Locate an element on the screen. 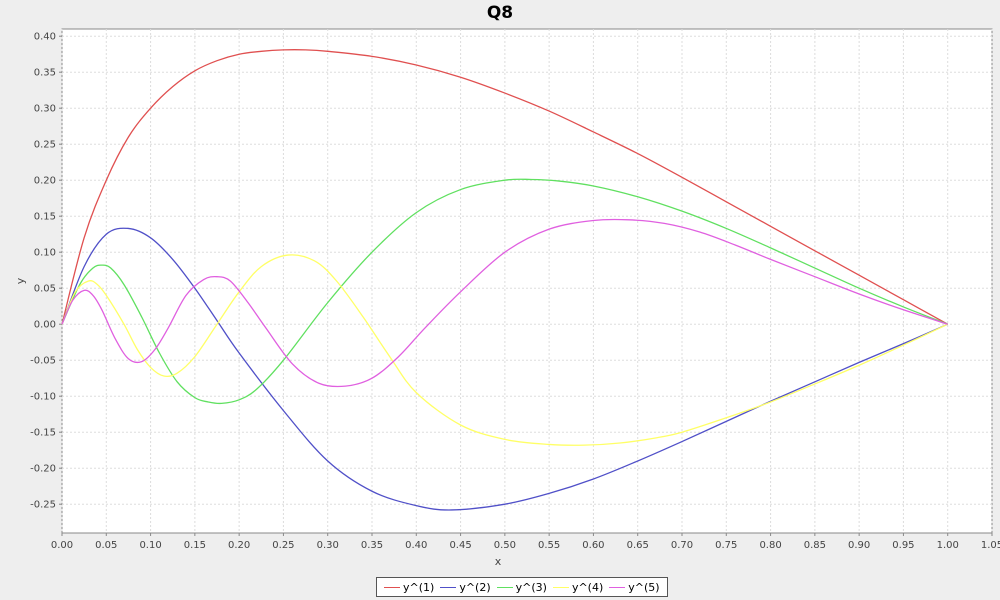 The image size is (1000, 600). legend-label: y^(5) is located at coordinates (644, 587).